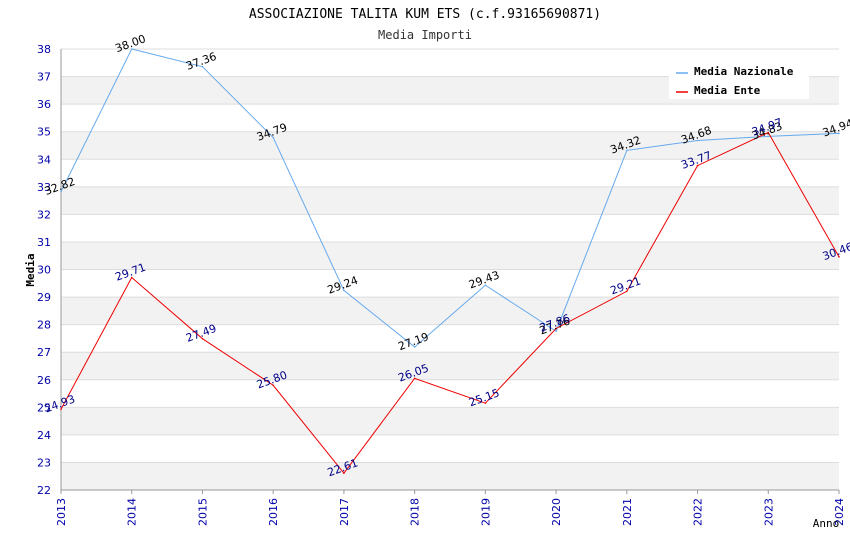  I want to click on legend: Media Nazionale Media Ente, so click(739, 79).